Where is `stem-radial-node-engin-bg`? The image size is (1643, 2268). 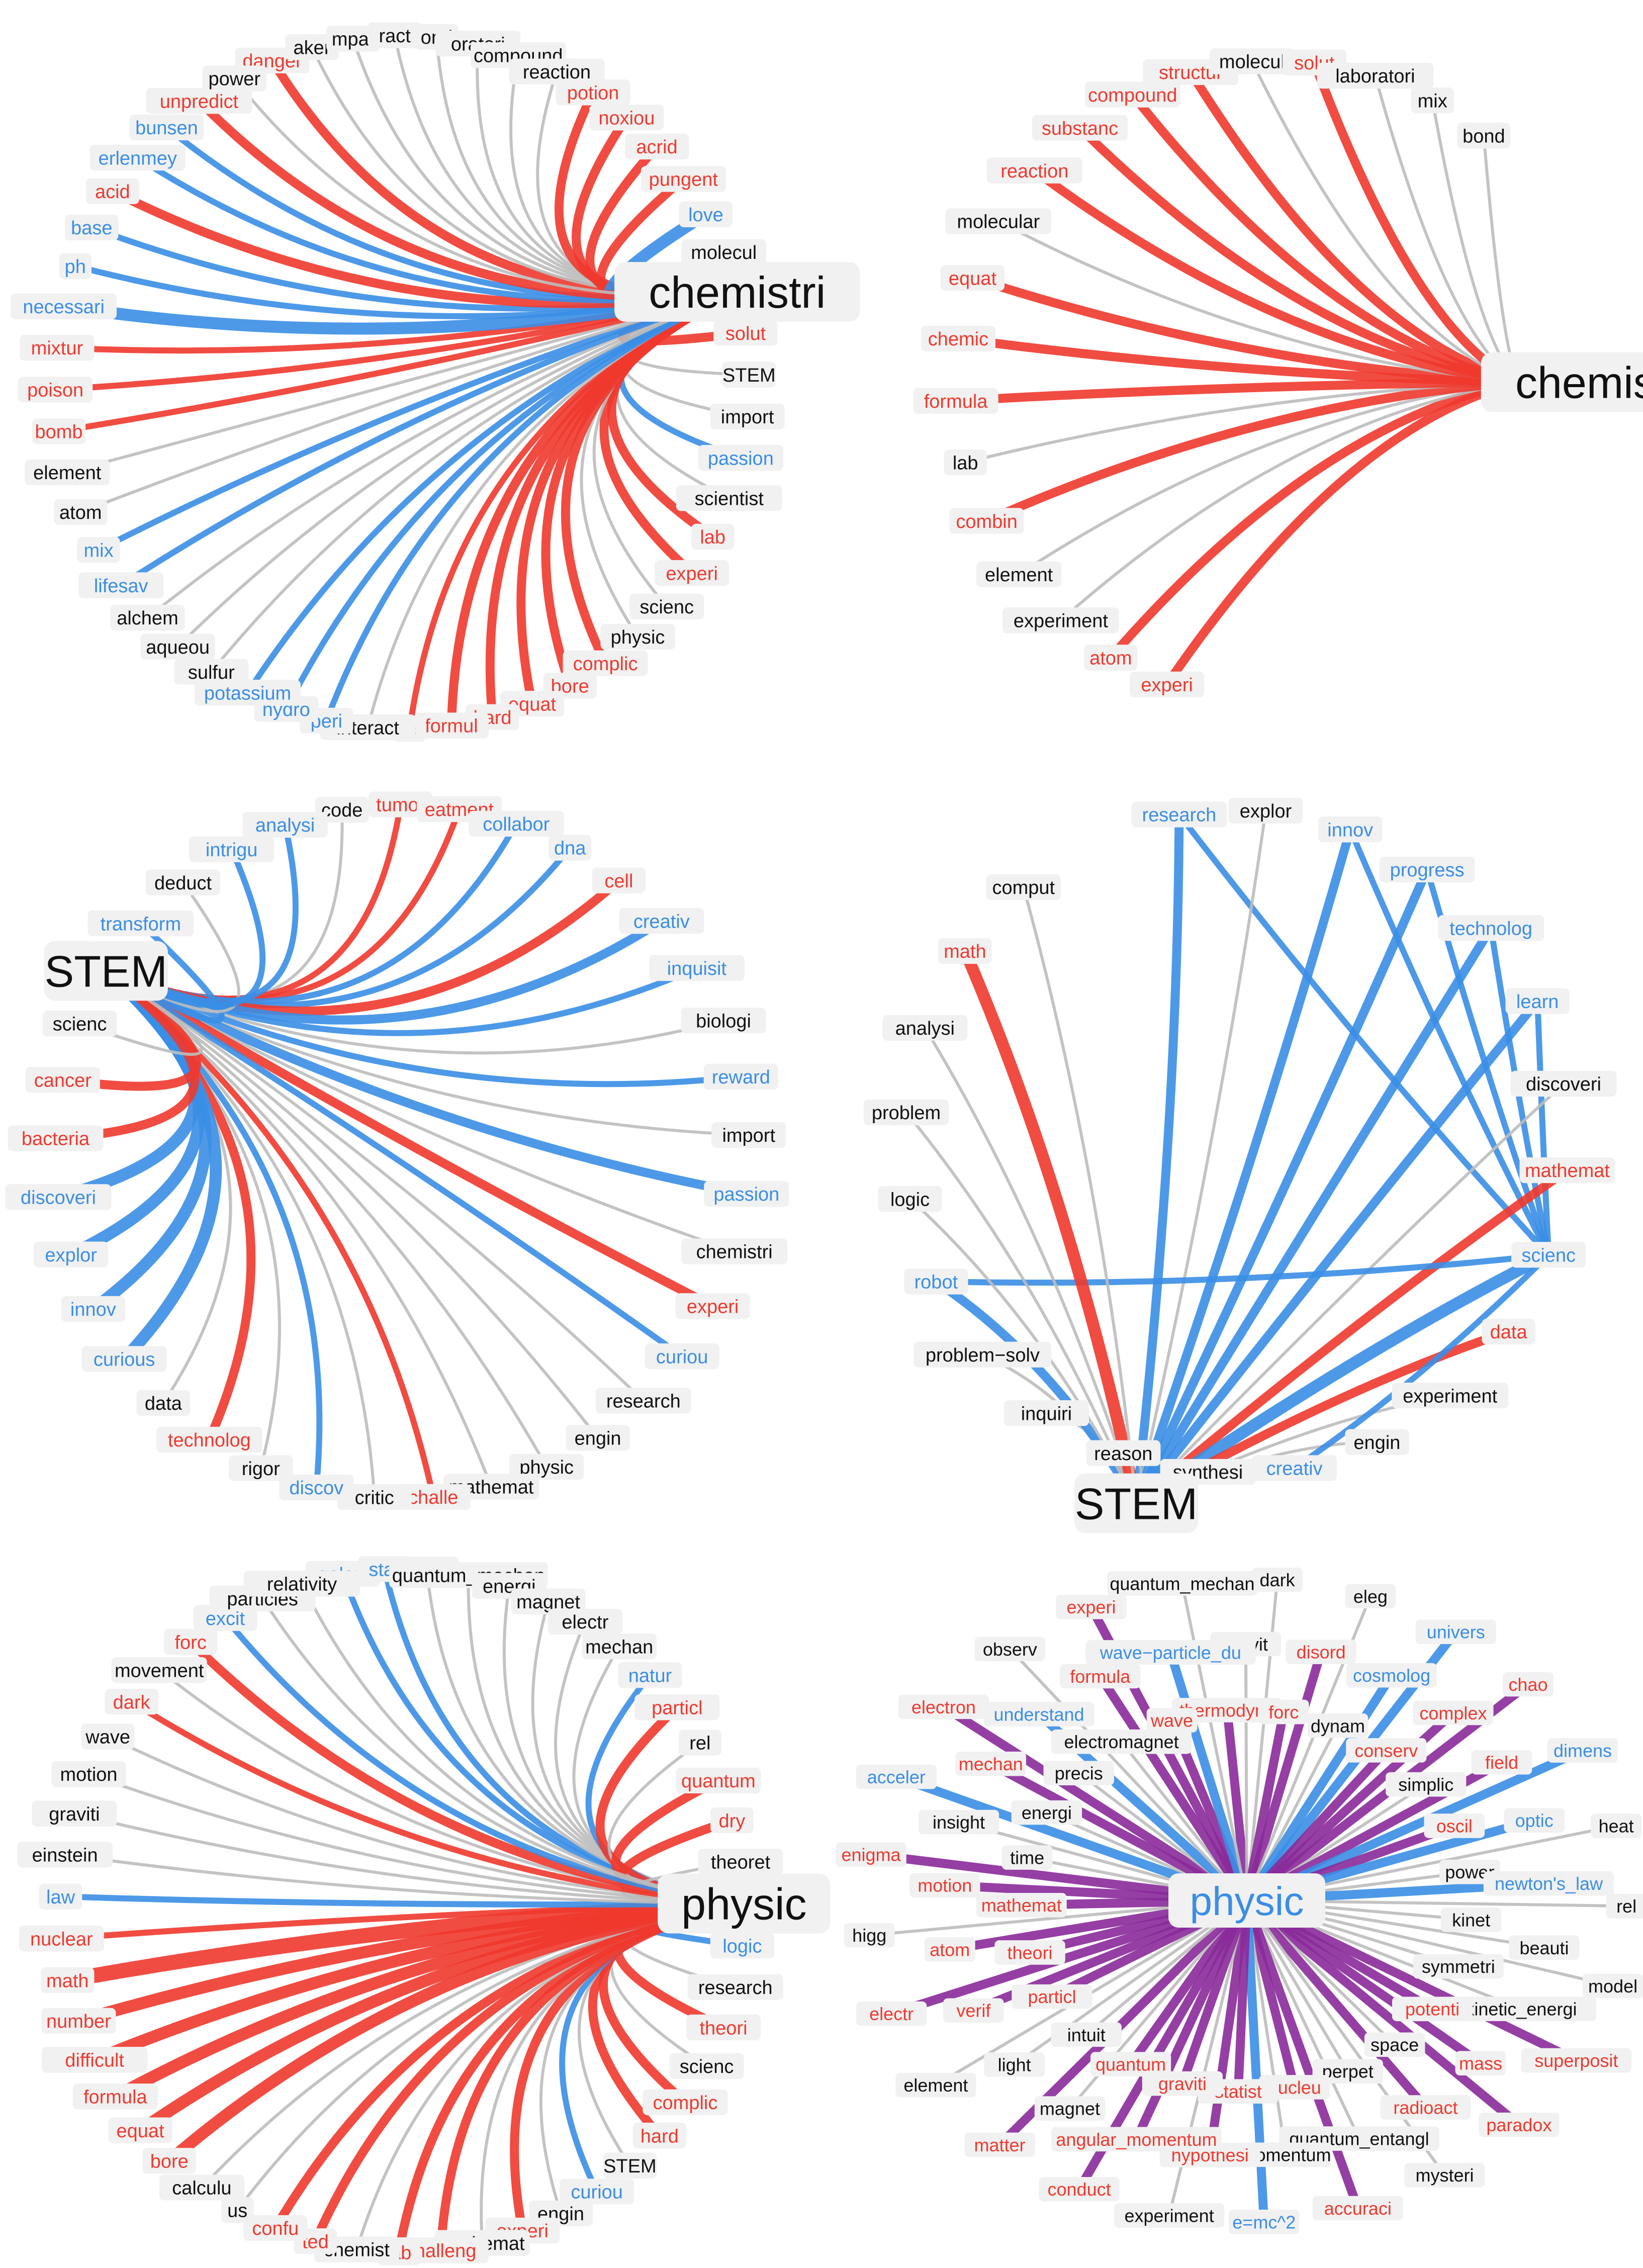 stem-radial-node-engin-bg is located at coordinates (598, 1438).